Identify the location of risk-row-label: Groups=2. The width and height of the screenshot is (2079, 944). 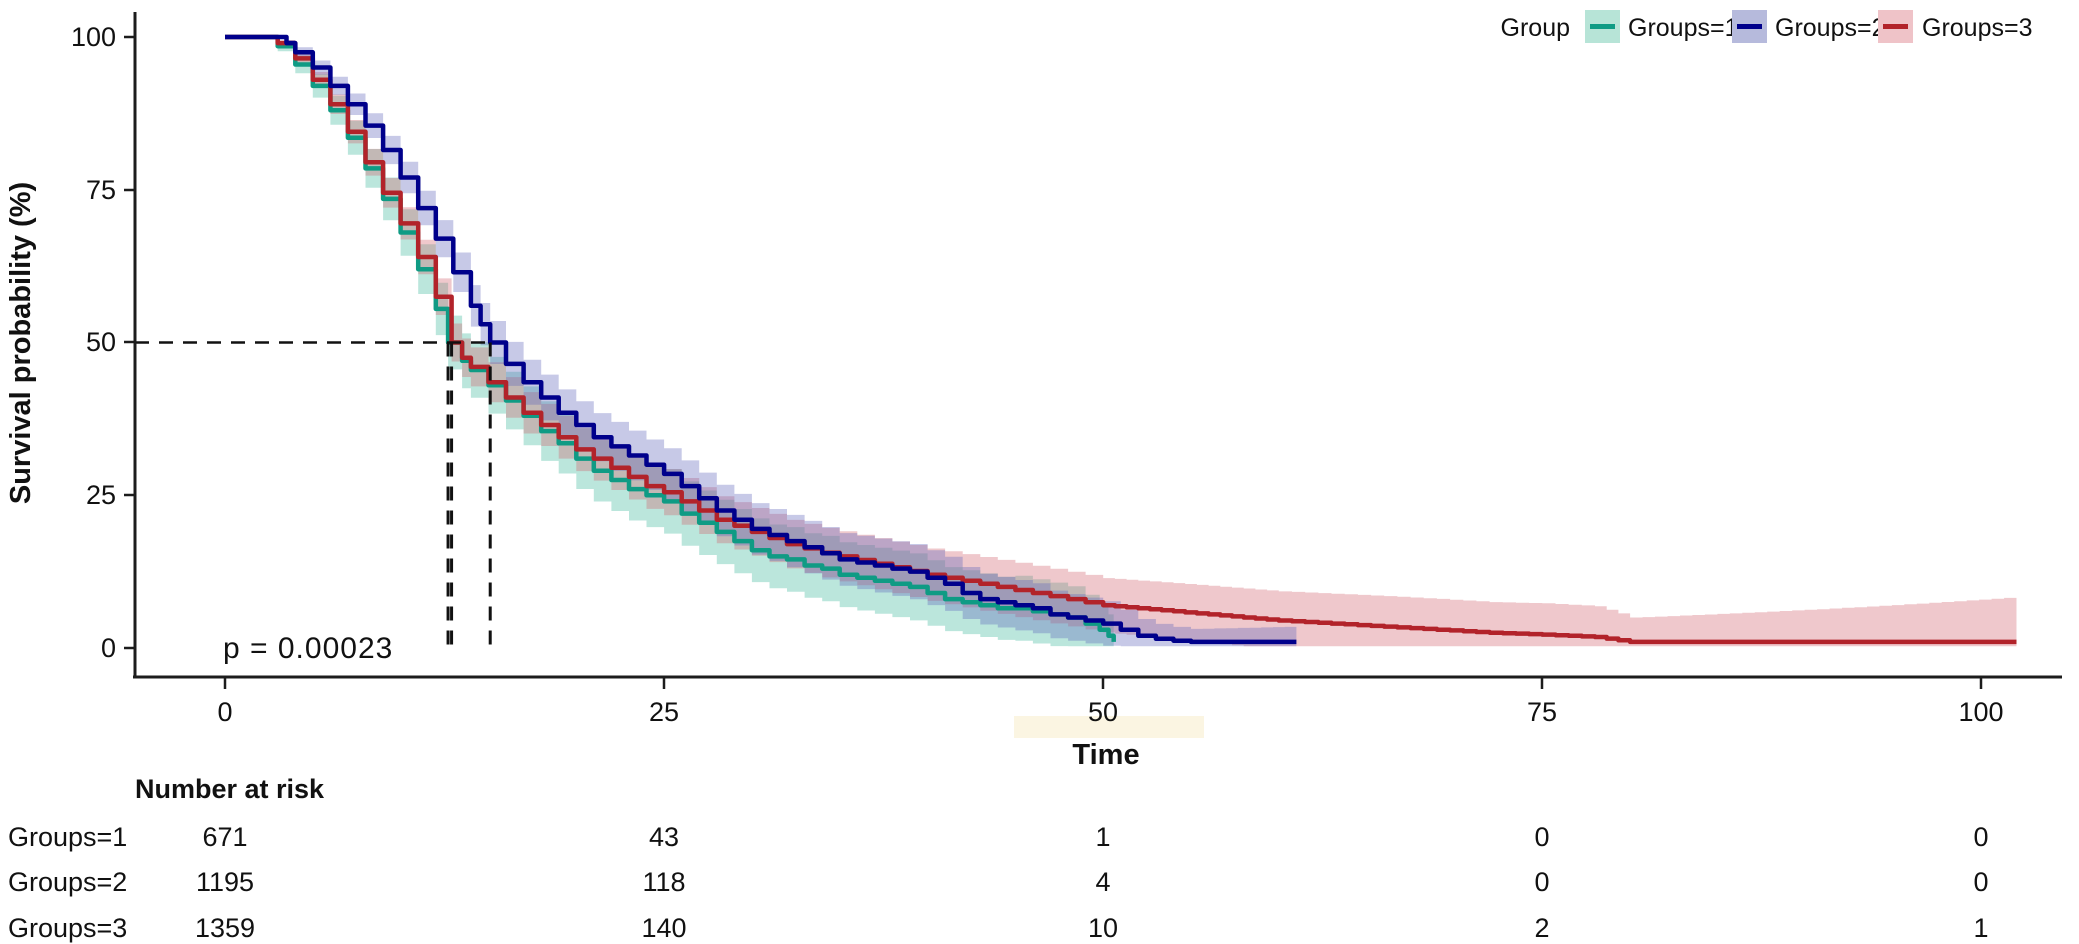
(67, 882).